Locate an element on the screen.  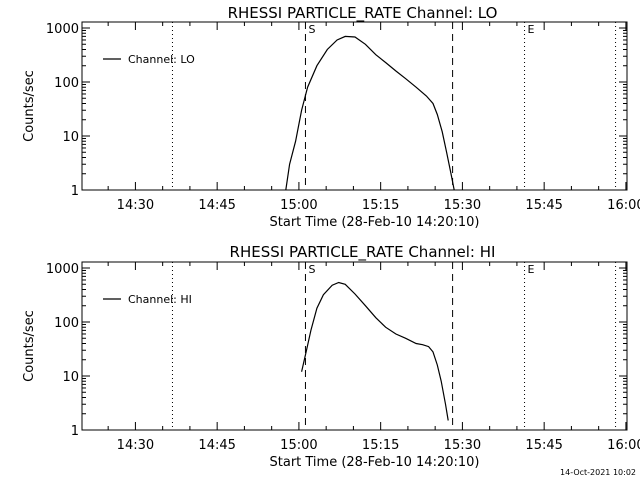
footer-timestamp: 14-Oct-2021 10:02 is located at coordinates (598, 472).